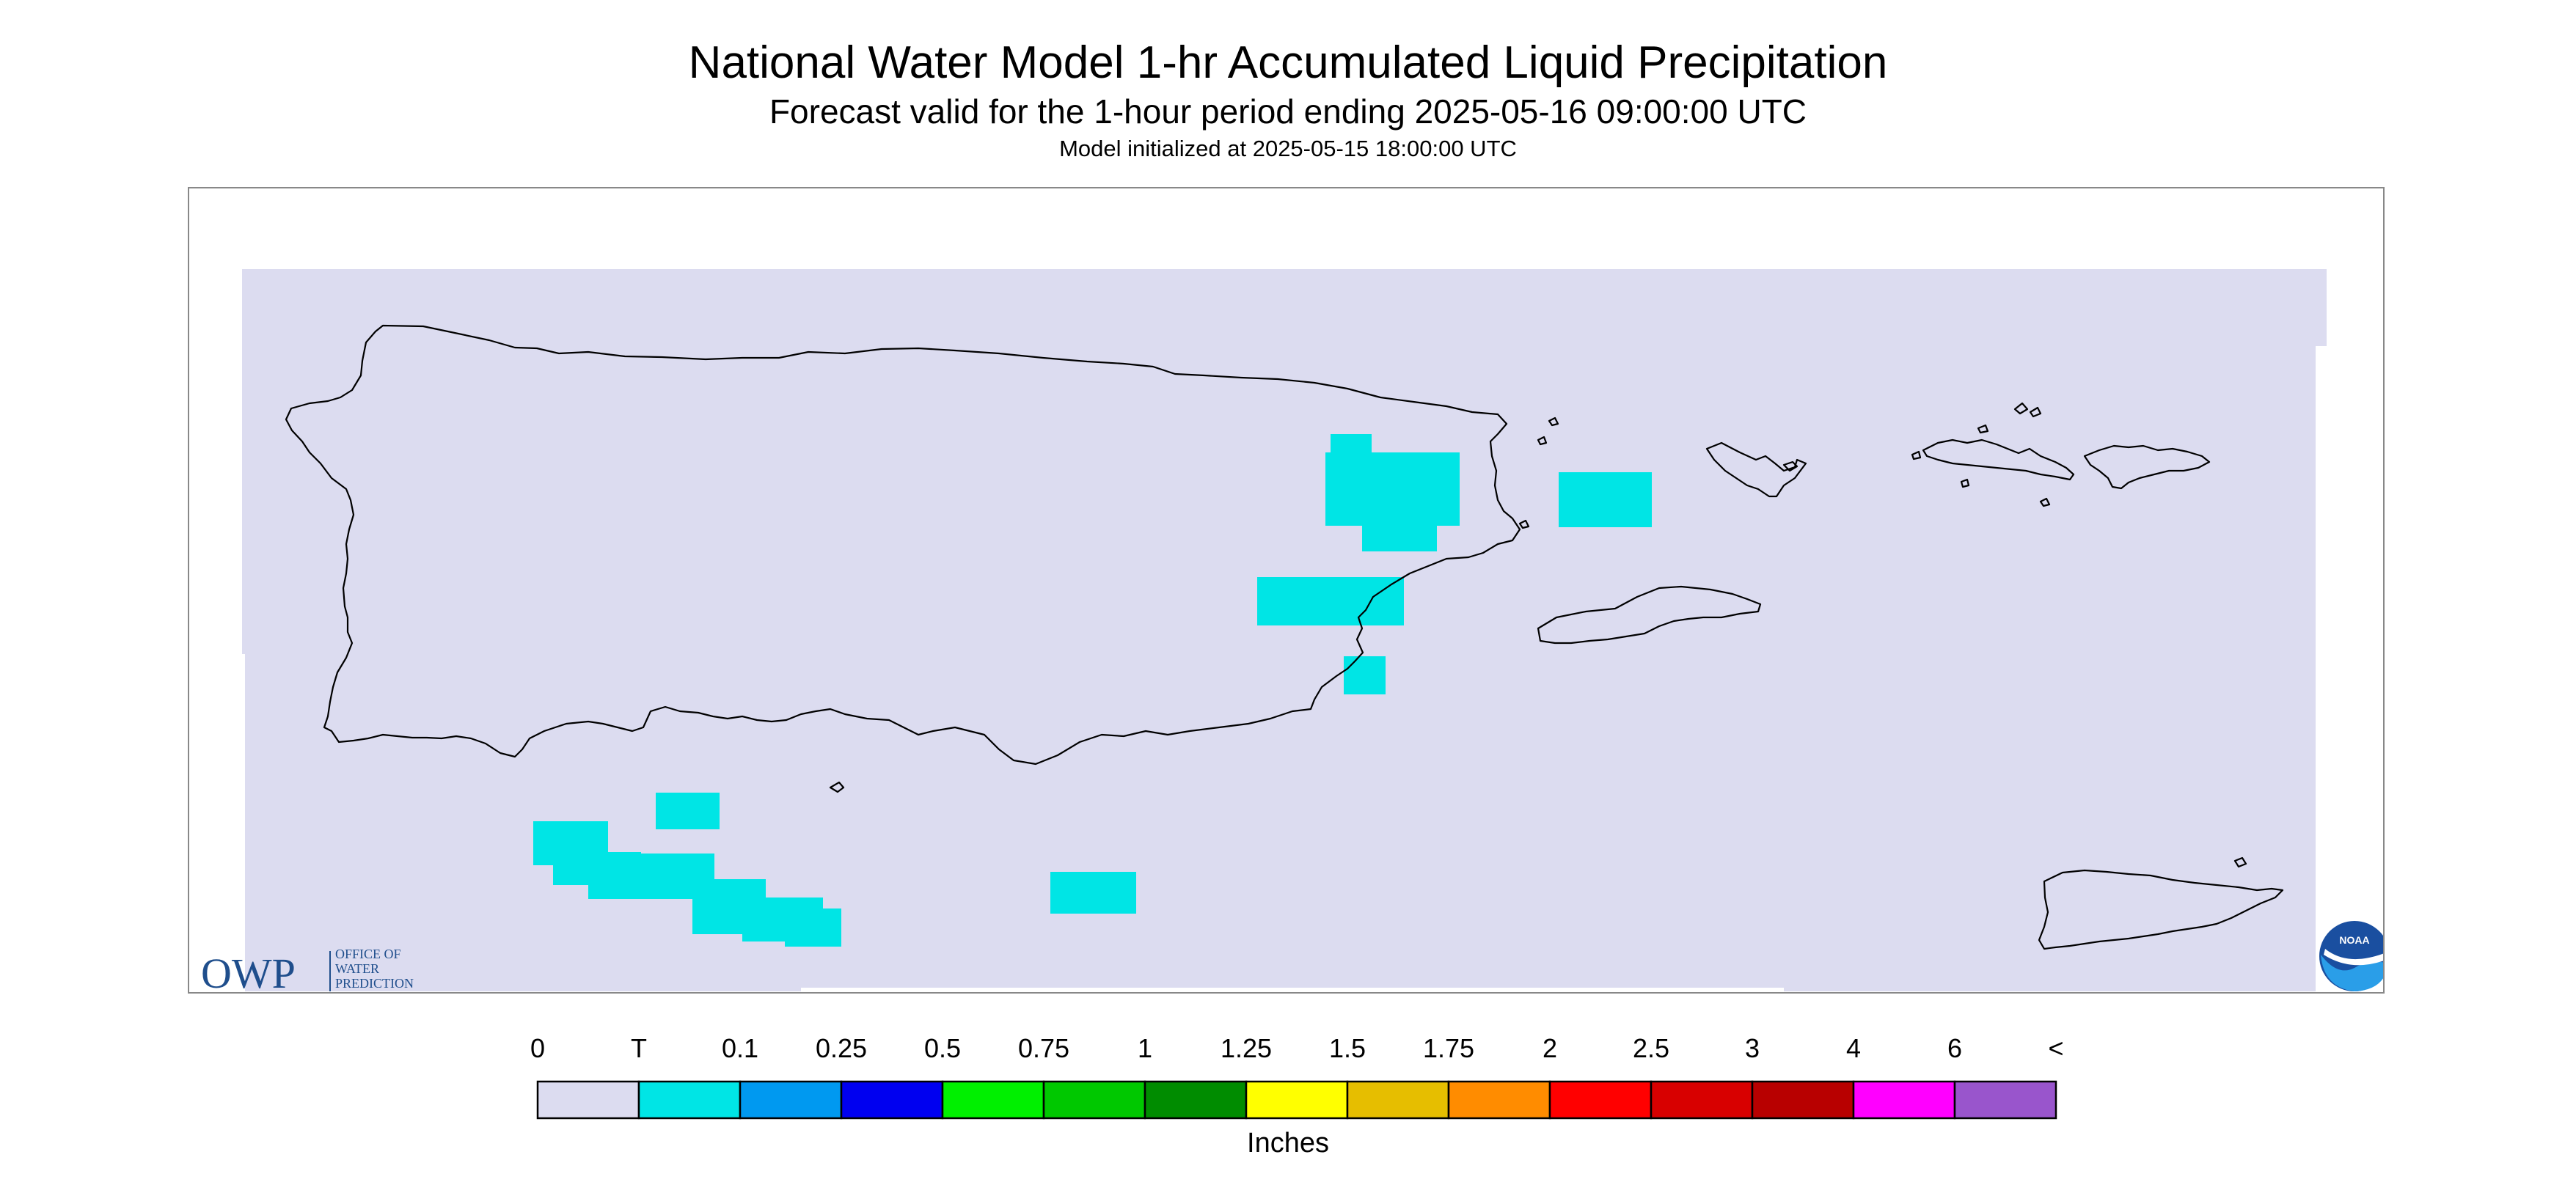 Image resolution: width=2576 pixels, height=1182 pixels. I want to click on legend-tick-label: 0.1, so click(740, 1048).